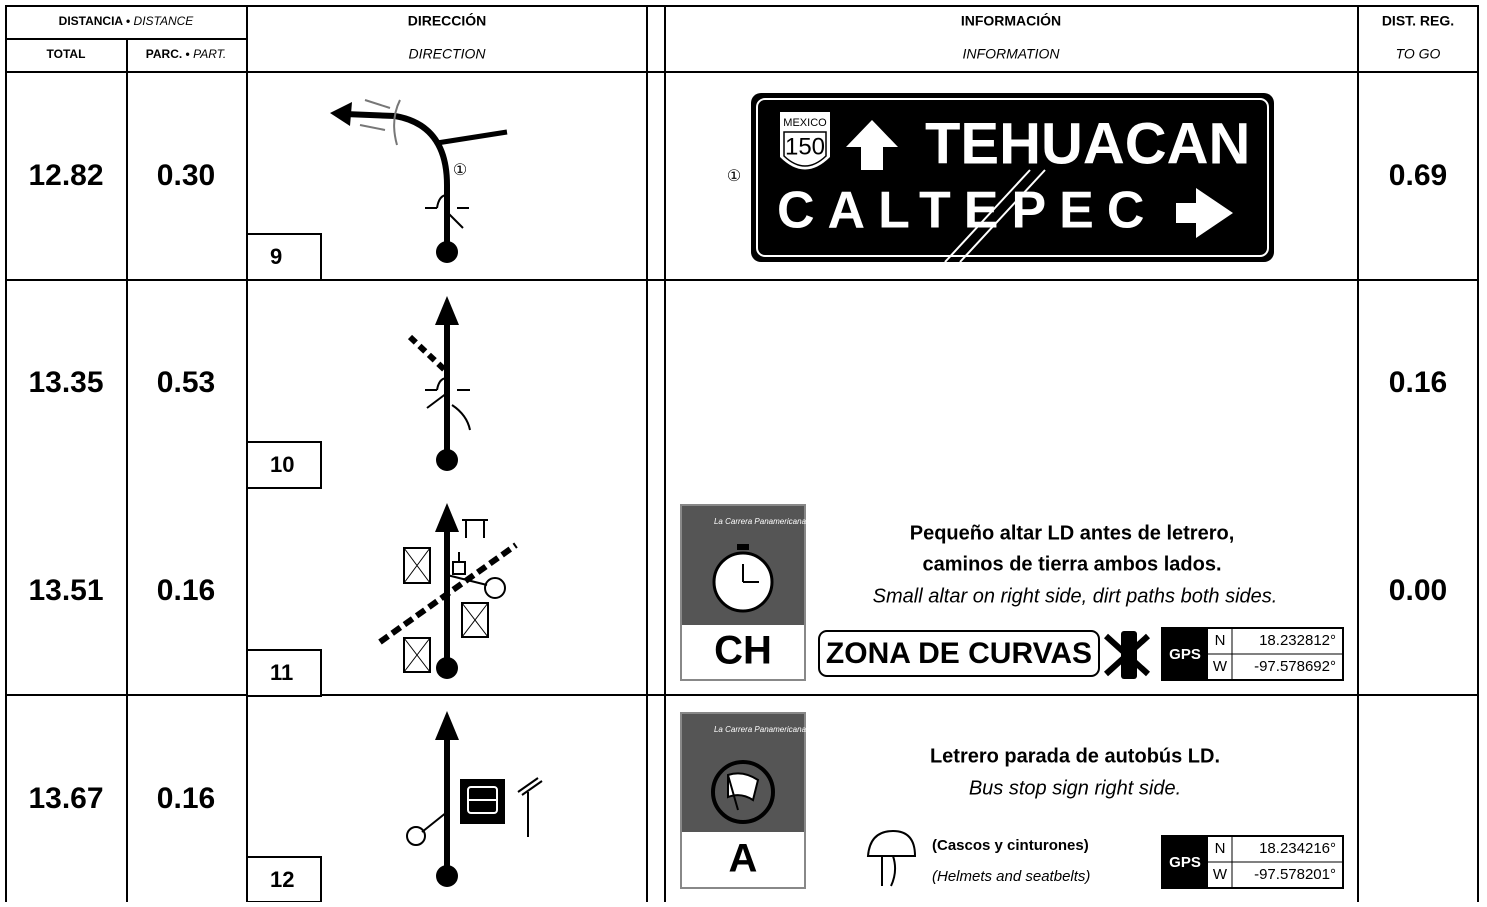 The width and height of the screenshot is (1487, 907). What do you see at coordinates (1127, 655) in the screenshot?
I see `no-phone-icon` at bounding box center [1127, 655].